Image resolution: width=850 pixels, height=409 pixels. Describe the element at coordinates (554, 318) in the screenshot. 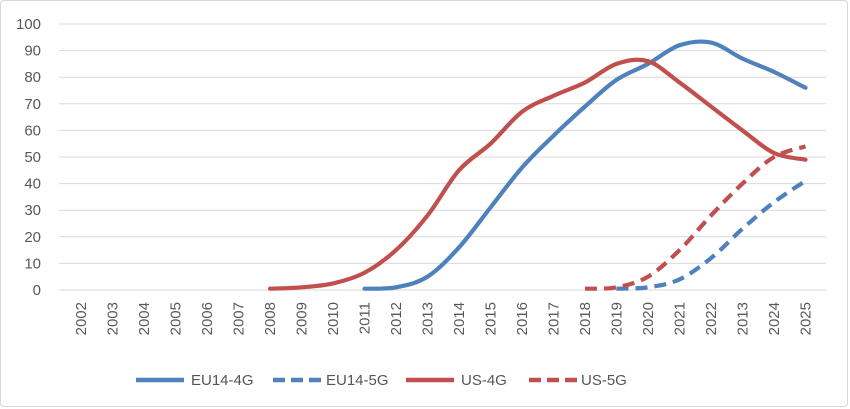

I see `x-axis-tick-label: 2017` at that location.